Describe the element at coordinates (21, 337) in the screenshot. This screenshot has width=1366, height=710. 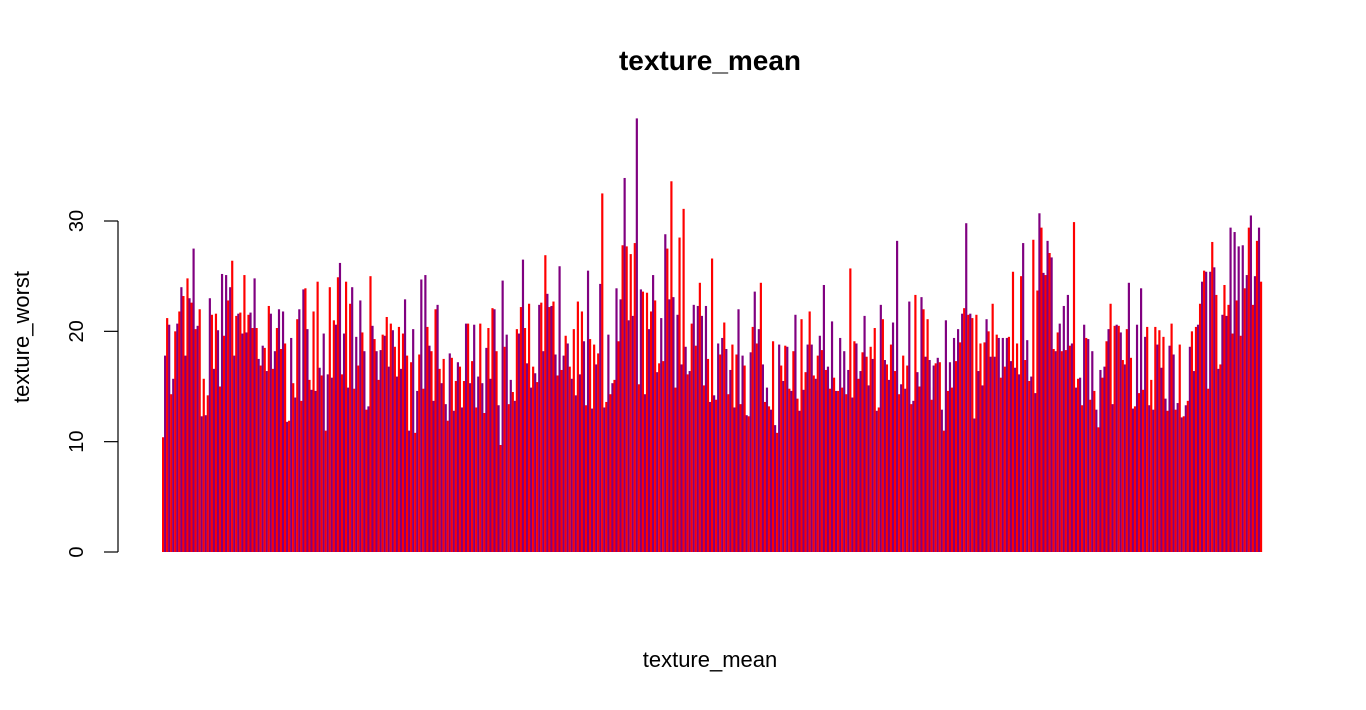
I see `y-axis-label: texture_worst` at that location.